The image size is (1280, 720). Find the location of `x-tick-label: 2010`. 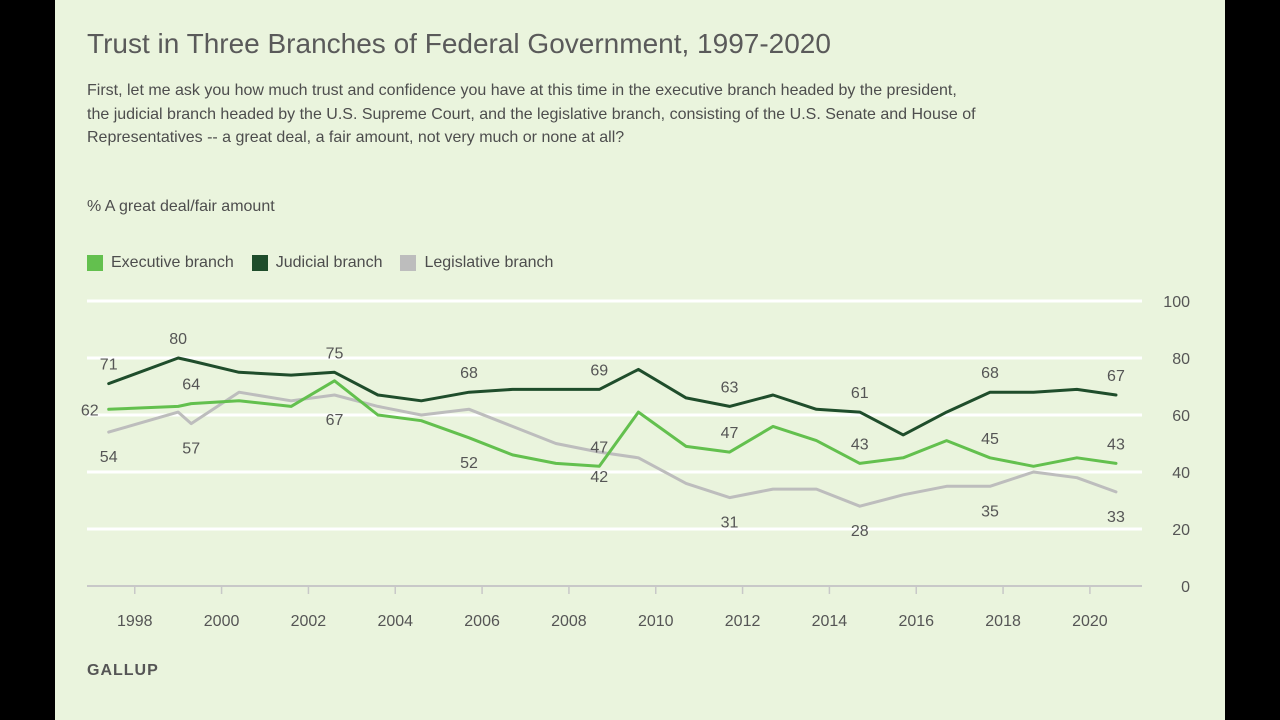

x-tick-label: 2010 is located at coordinates (656, 621).